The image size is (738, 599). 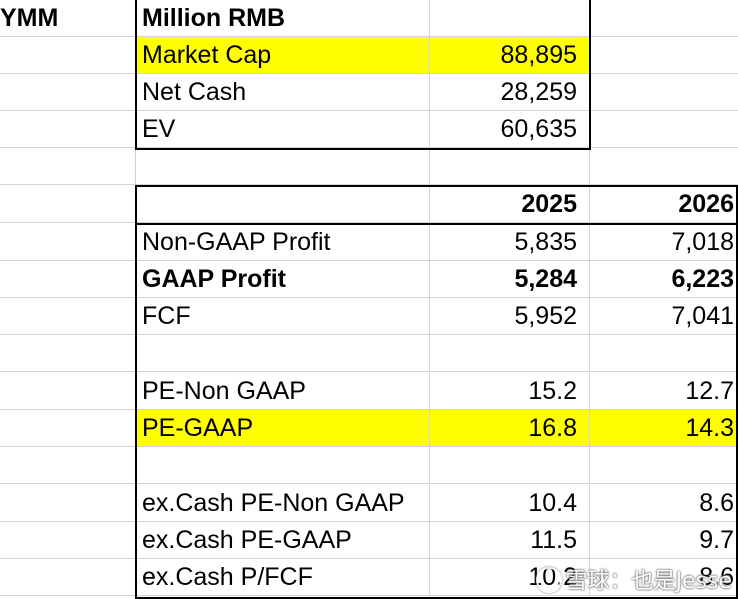 I want to click on non-gaap-profit-label: Non-GAAP Profit, so click(x=283, y=242).